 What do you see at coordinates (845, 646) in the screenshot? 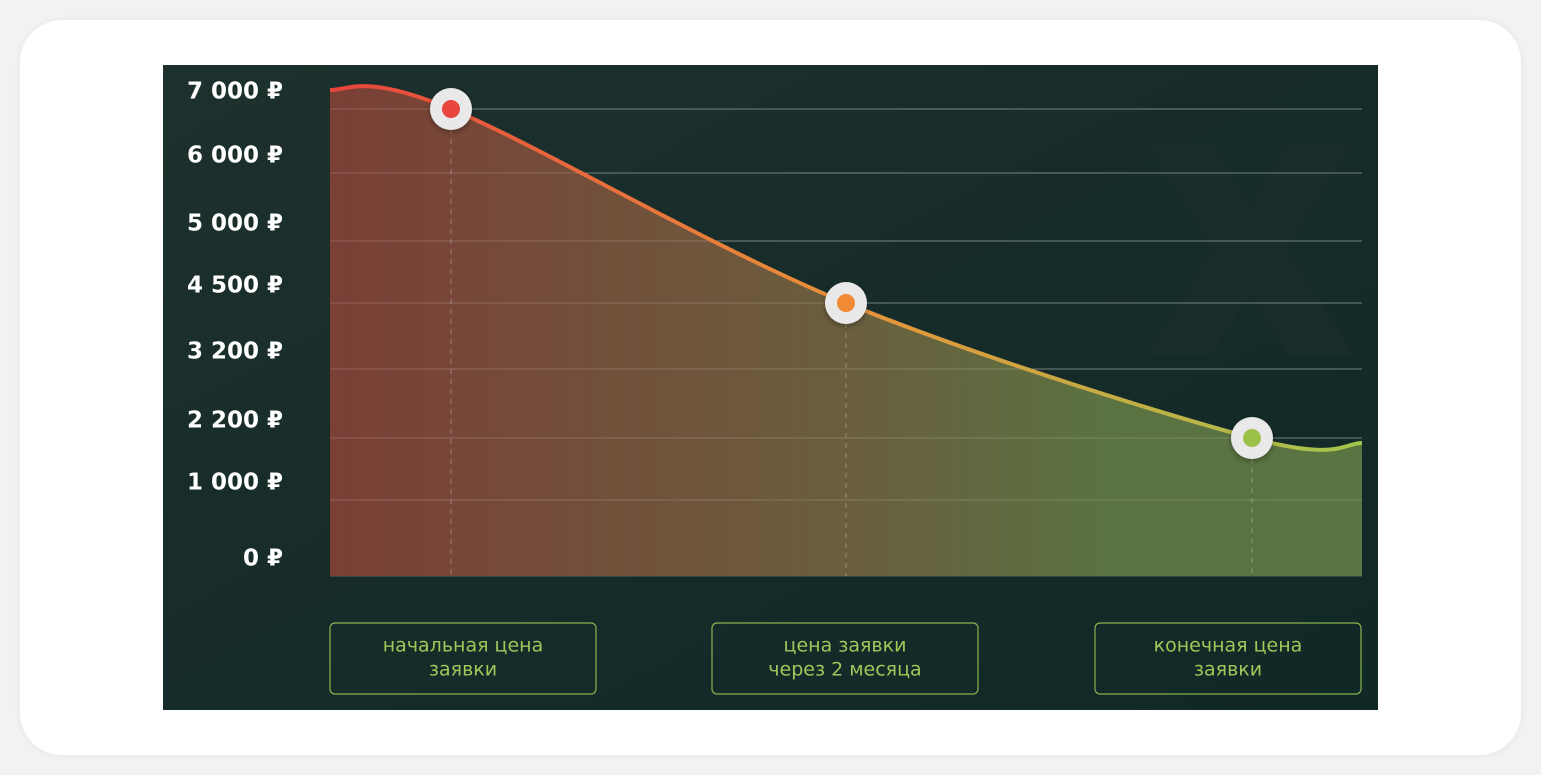
I see `category-label: цена заявки` at bounding box center [845, 646].